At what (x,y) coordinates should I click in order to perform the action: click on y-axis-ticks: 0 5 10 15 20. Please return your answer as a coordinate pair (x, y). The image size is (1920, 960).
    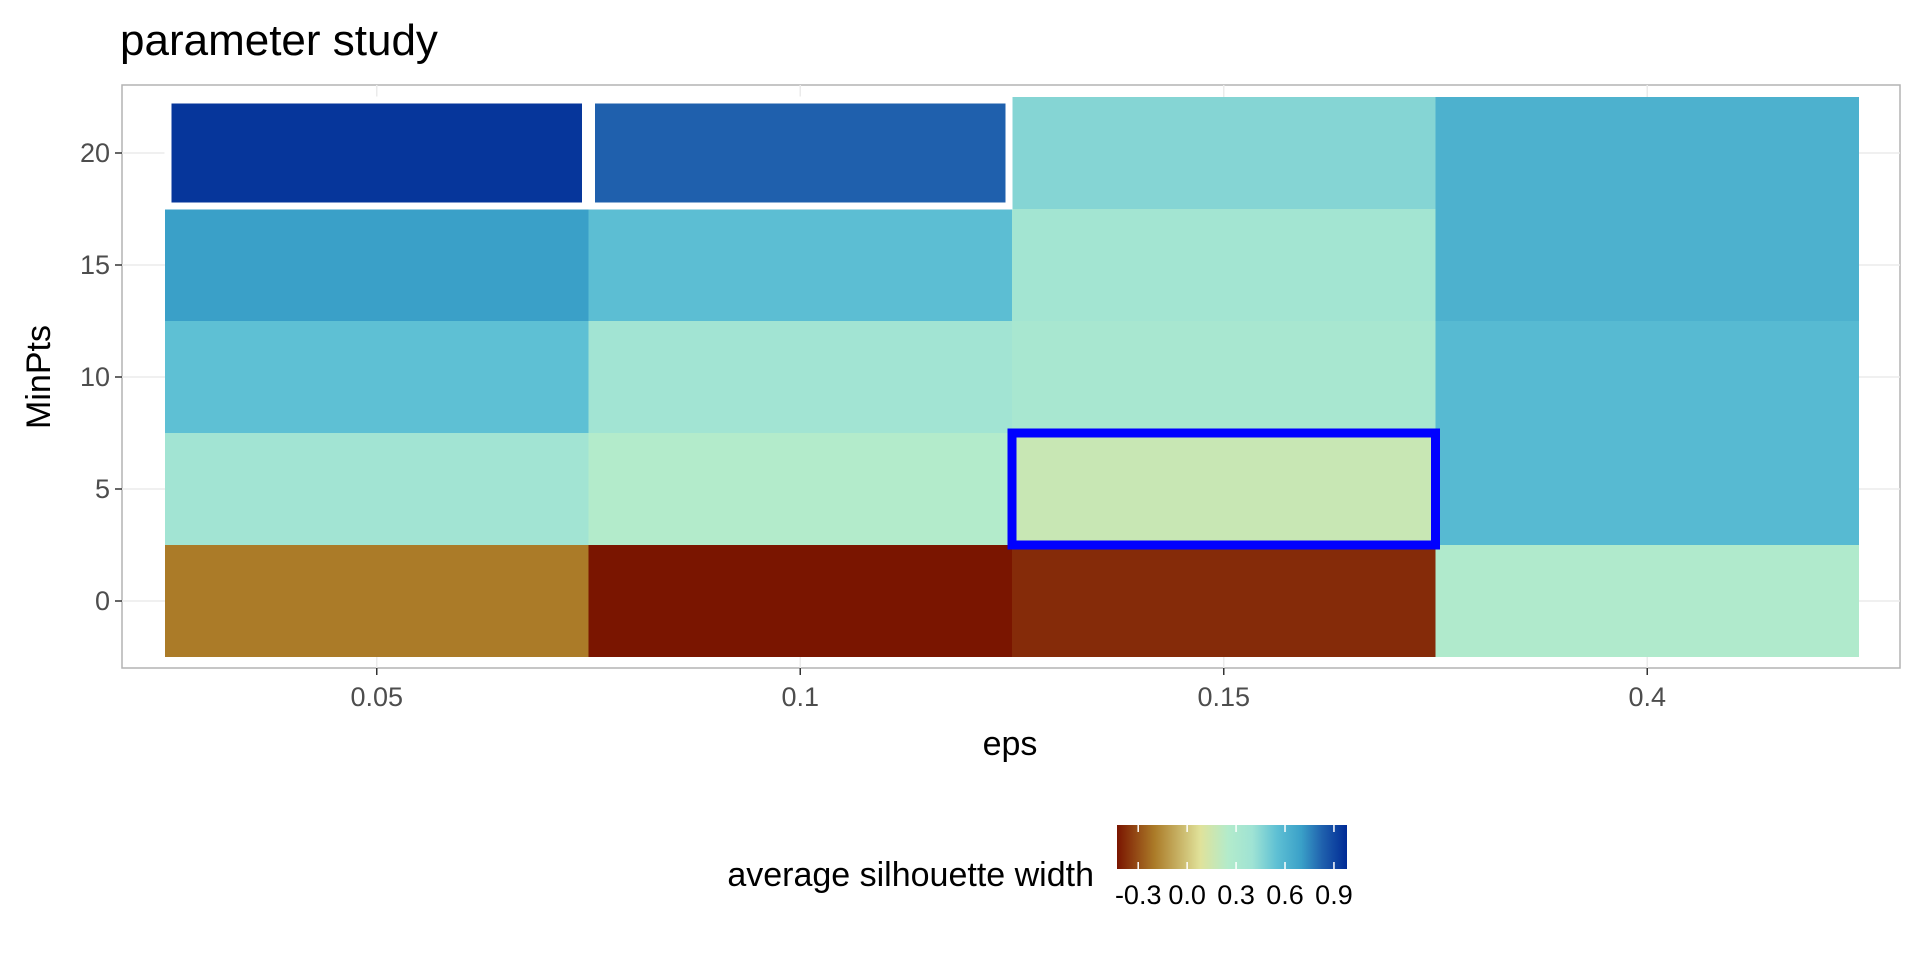
    Looking at the image, I should click on (101, 377).